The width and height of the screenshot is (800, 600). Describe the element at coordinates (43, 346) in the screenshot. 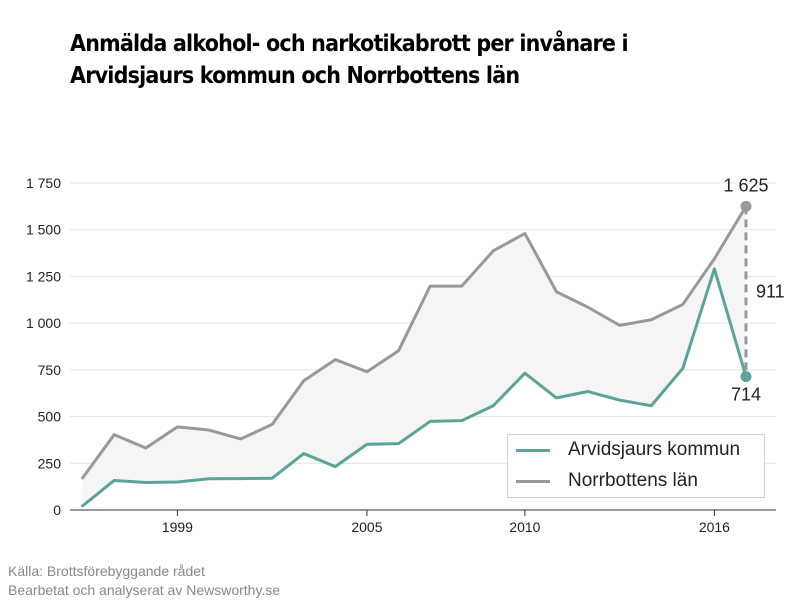

I see `y-axis-ticks: 0 250 500 750 1 000 1 250 1 500 1 750` at that location.